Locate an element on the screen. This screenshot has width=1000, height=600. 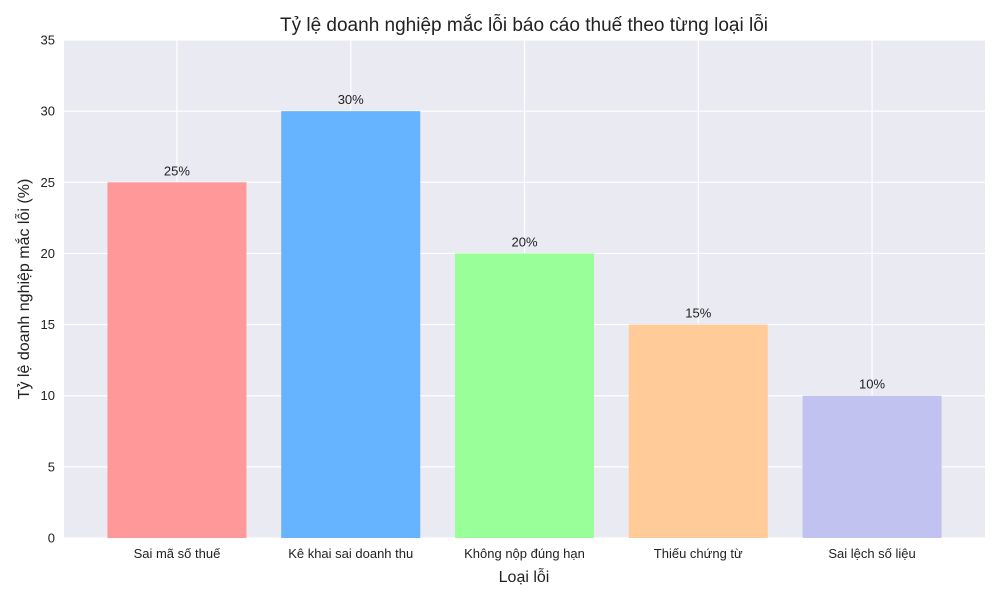
y-tick-label: 25 is located at coordinates (48, 182).